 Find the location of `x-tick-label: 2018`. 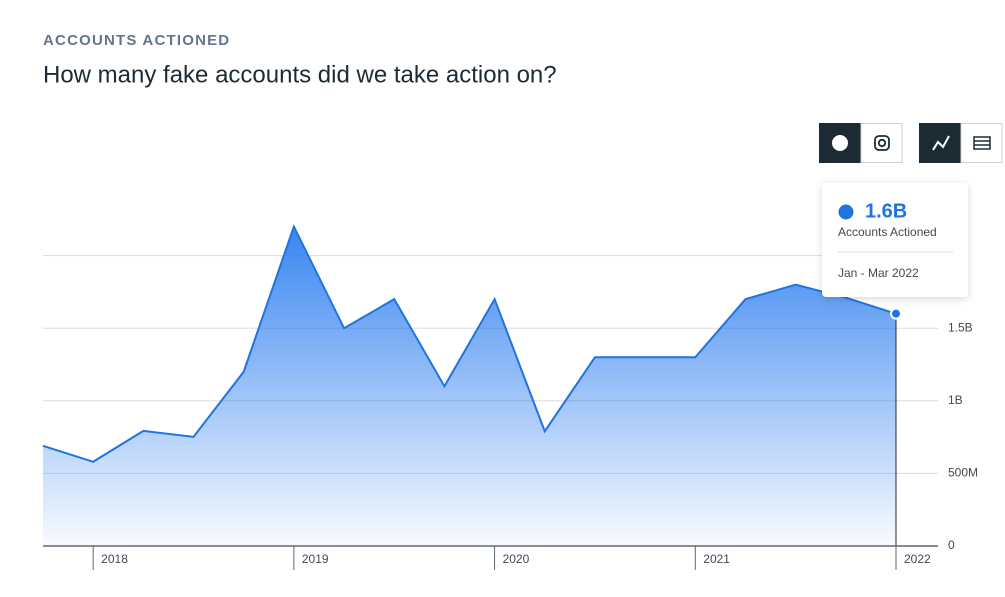

x-tick-label: 2018 is located at coordinates (114, 559).